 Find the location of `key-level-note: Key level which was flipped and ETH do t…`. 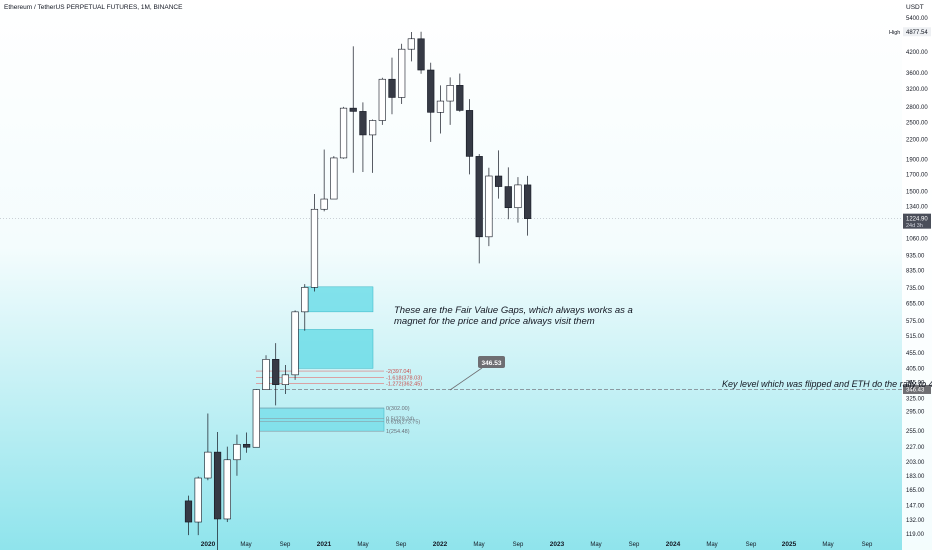

key-level-note: Key level which was flipped and ETH do t… is located at coordinates (827, 384).